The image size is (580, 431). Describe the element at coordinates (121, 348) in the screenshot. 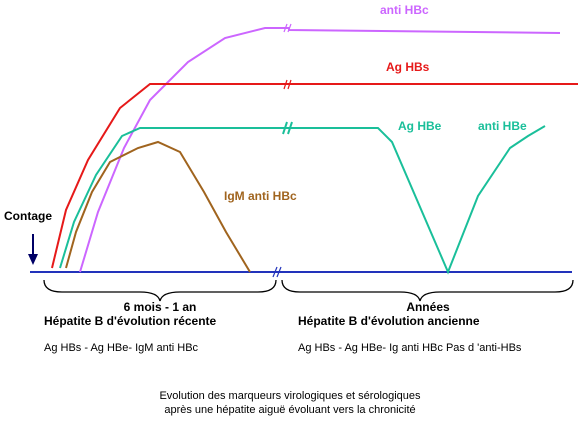

I see `recent-period-markers: Ag HBs - Ag HBe- IgM anti HBc` at that location.